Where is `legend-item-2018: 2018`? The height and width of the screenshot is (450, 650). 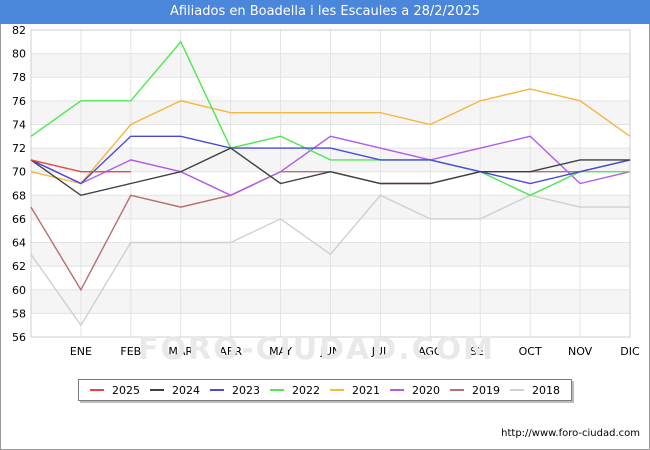 legend-item-2018: 2018 is located at coordinates (535, 390).